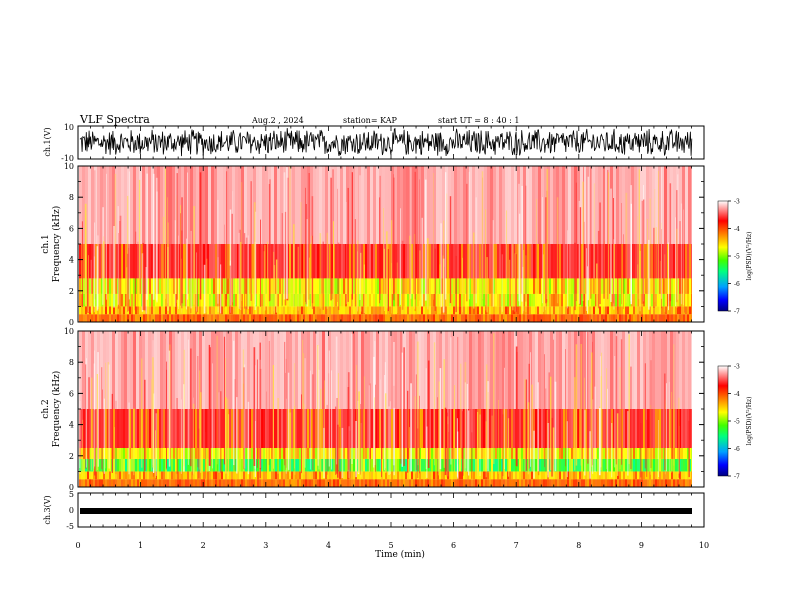 This screenshot has height=612, width=792. What do you see at coordinates (328, 545) in the screenshot?
I see `time-tick-4: 4` at bounding box center [328, 545].